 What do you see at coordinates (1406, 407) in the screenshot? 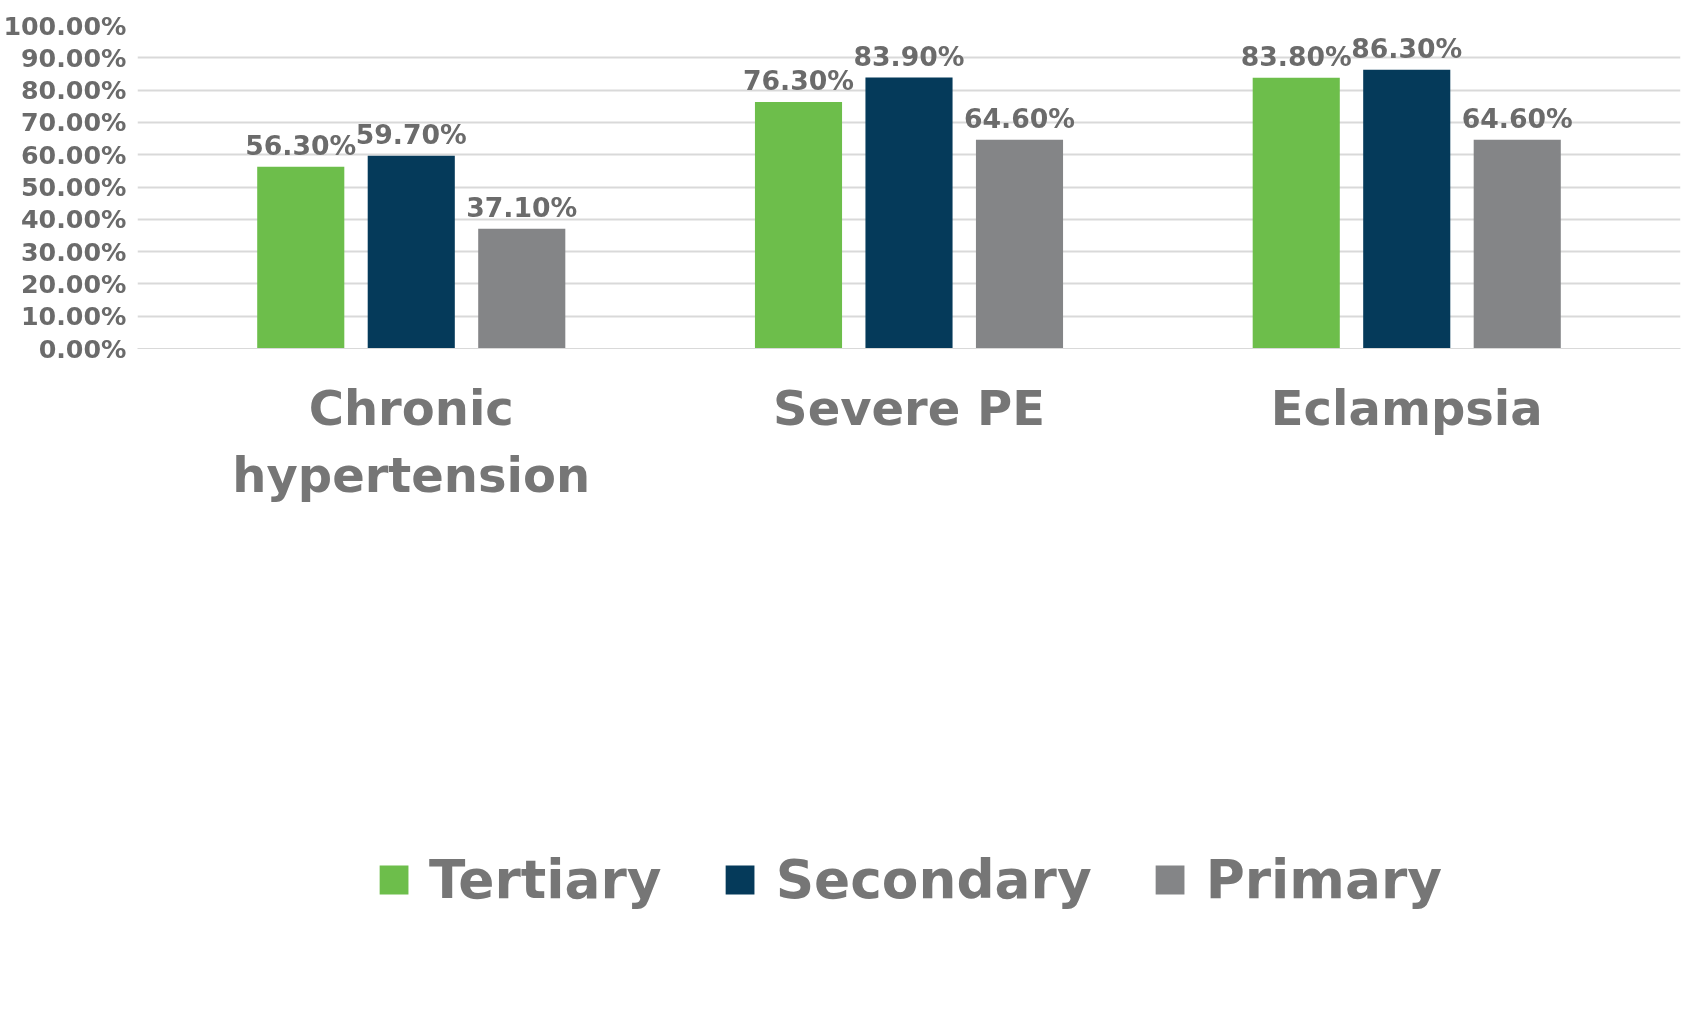
I see `x-tick-label: Eclampsia` at bounding box center [1406, 407].